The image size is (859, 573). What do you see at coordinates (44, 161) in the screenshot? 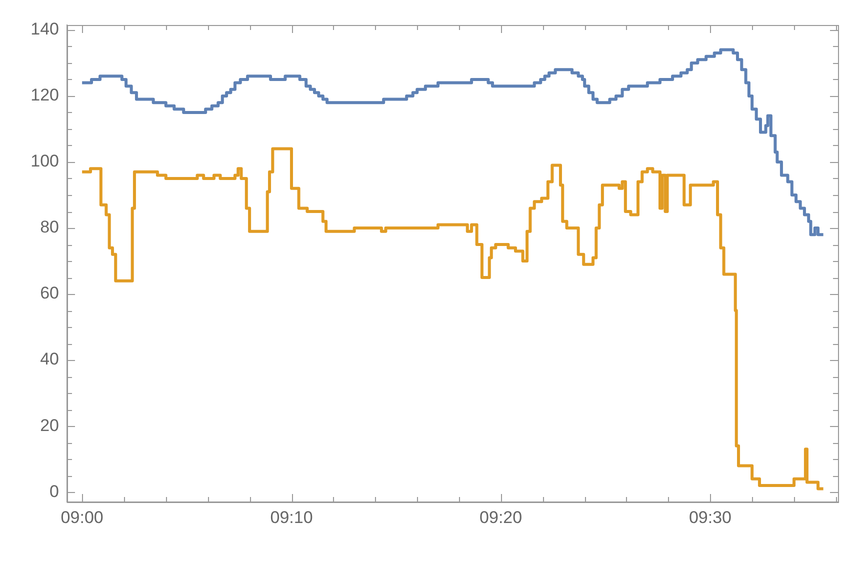
I see `y-tick-label: 100` at bounding box center [44, 161].